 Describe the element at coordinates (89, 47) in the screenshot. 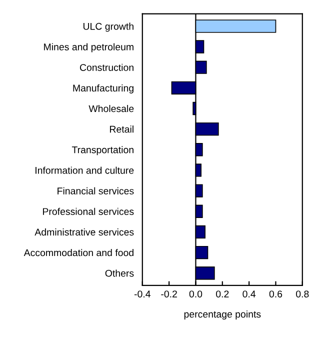

I see `y-tick-label: Mines and petroleum` at that location.